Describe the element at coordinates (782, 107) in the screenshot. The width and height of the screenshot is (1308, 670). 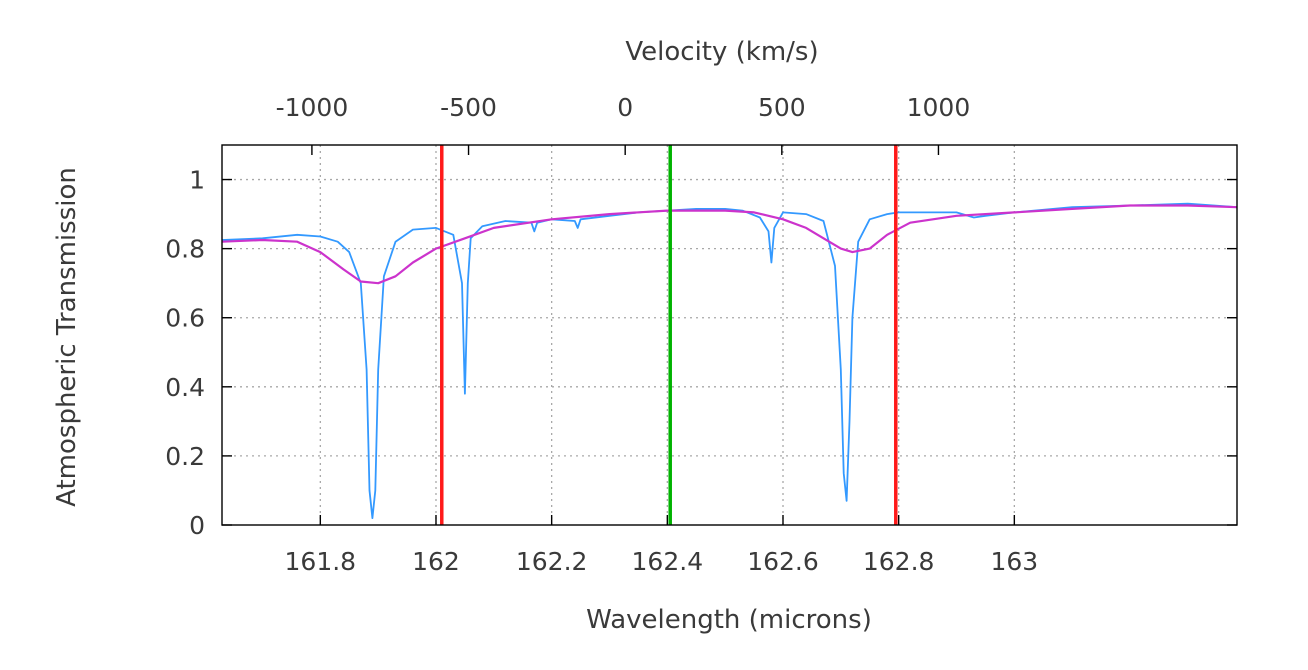
I see `x2-tick-label: 500` at that location.